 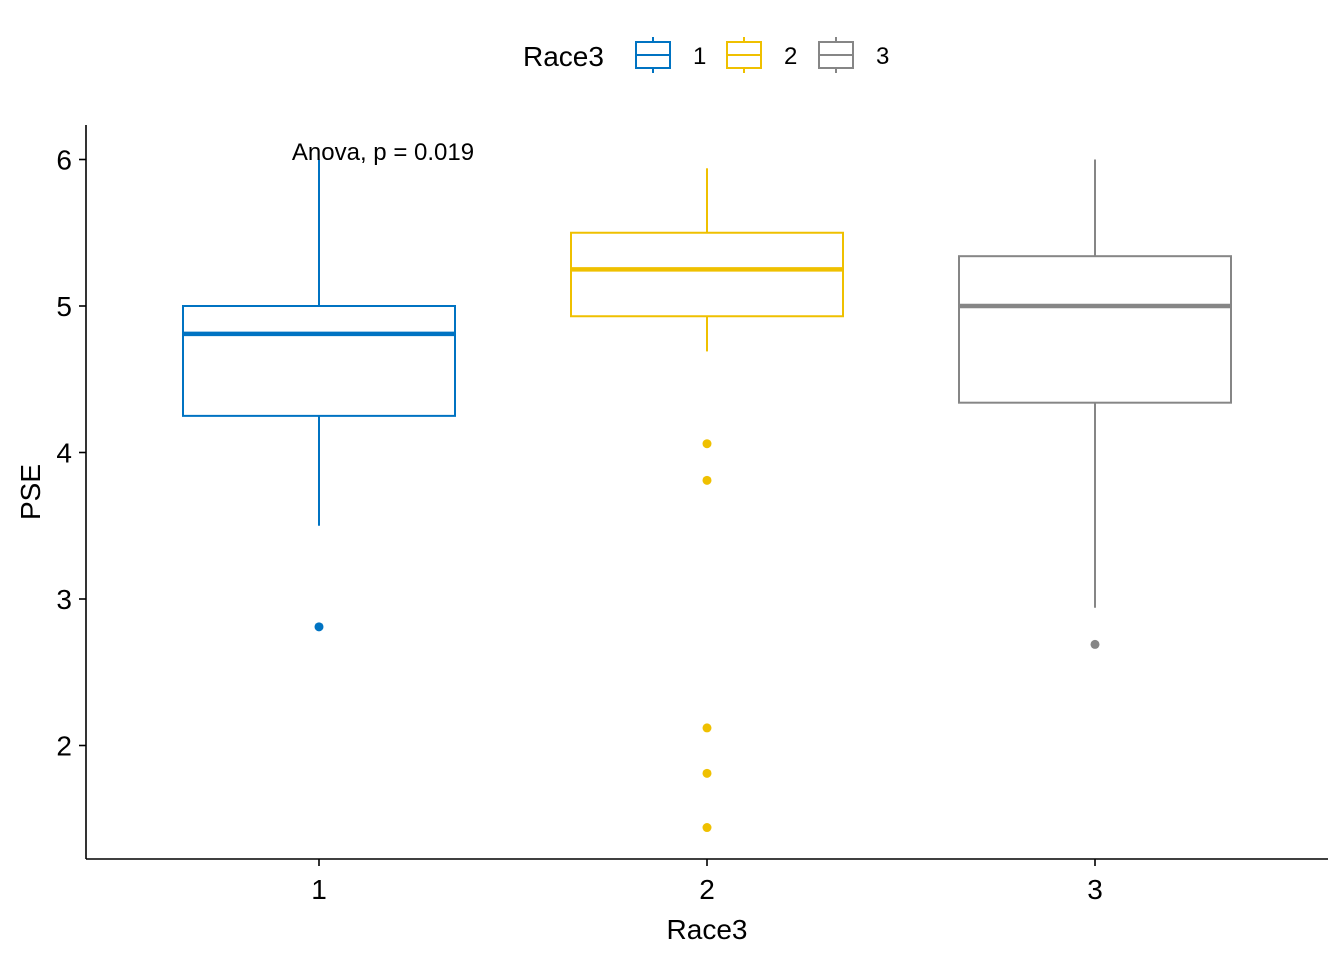 I want to click on legend-item-2: 2, so click(x=761, y=55).